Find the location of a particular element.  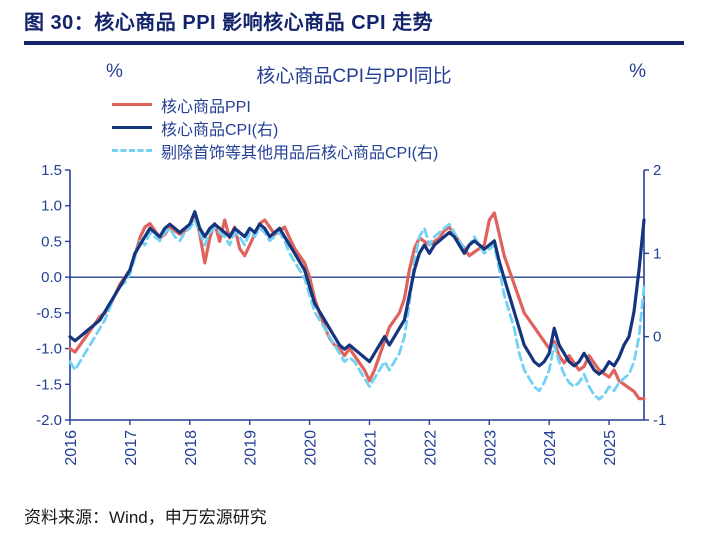

svg-text: 1 is located at coordinates (657, 253).